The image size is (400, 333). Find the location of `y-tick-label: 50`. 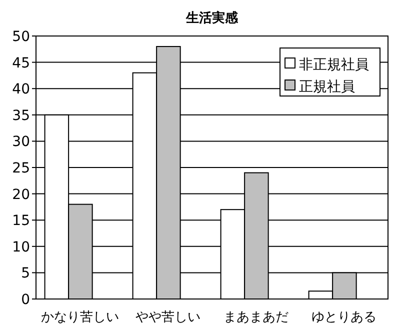

y-tick-label: 50 is located at coordinates (21, 37).